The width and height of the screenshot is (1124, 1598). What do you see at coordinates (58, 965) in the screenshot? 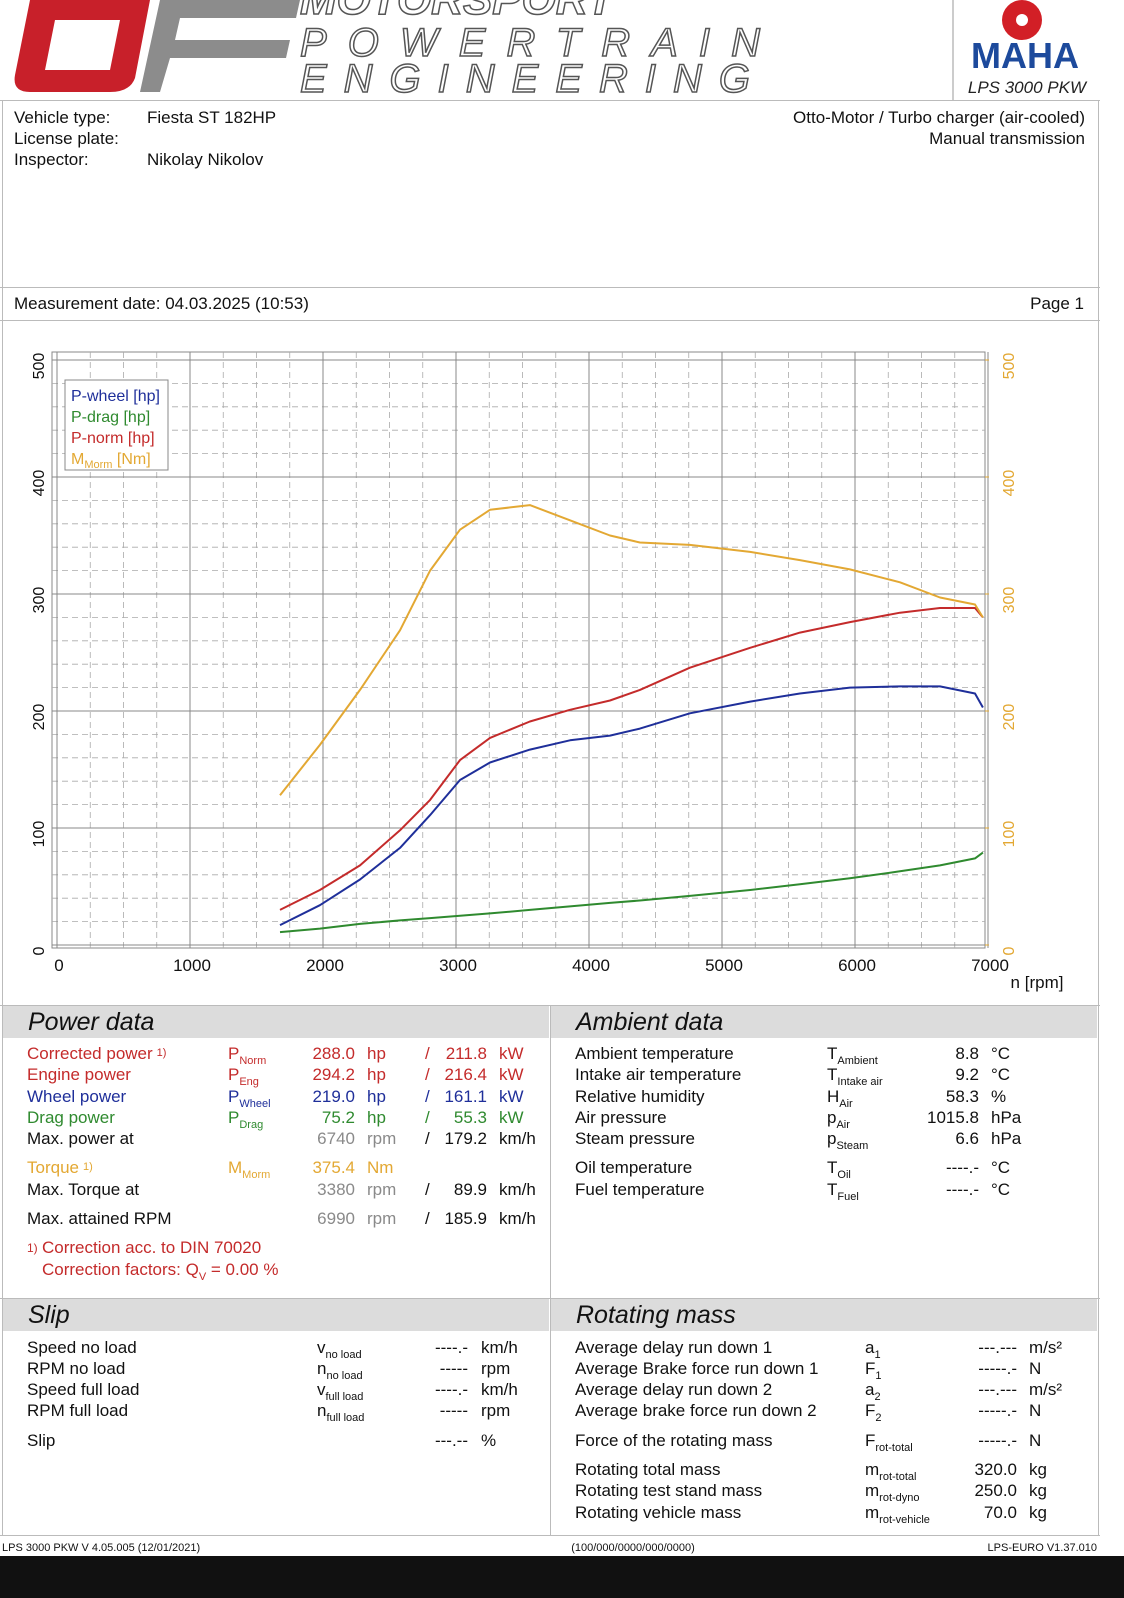
I see `x-tick-label: 0` at bounding box center [58, 965].